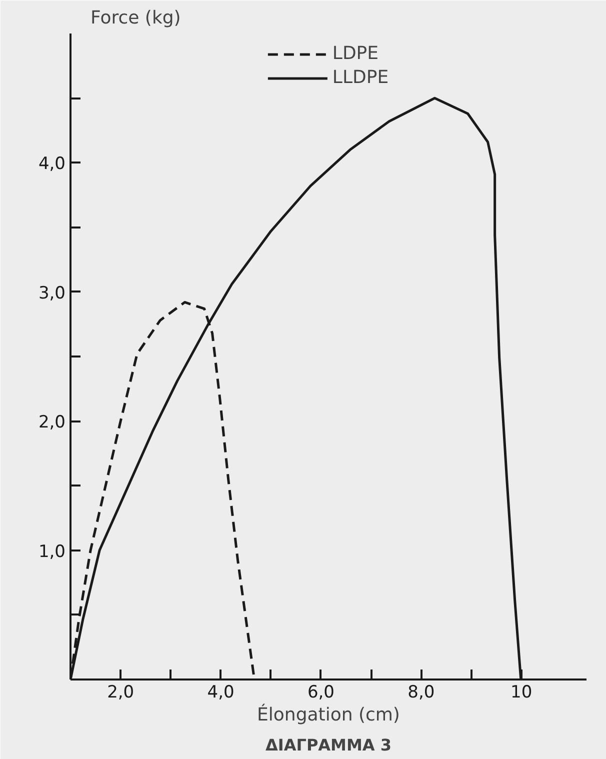  I want to click on x-tick-label: 4,0, so click(220, 692).